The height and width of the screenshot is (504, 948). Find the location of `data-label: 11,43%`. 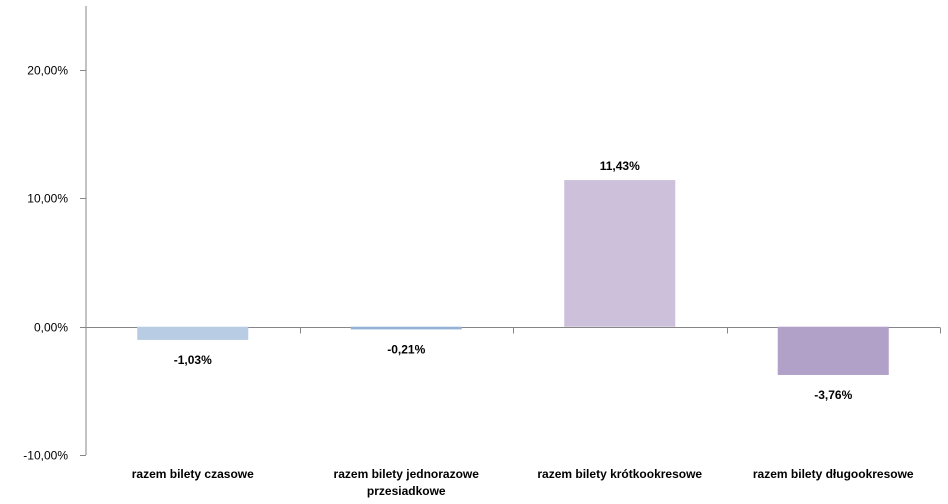

data-label: 11,43% is located at coordinates (620, 166).